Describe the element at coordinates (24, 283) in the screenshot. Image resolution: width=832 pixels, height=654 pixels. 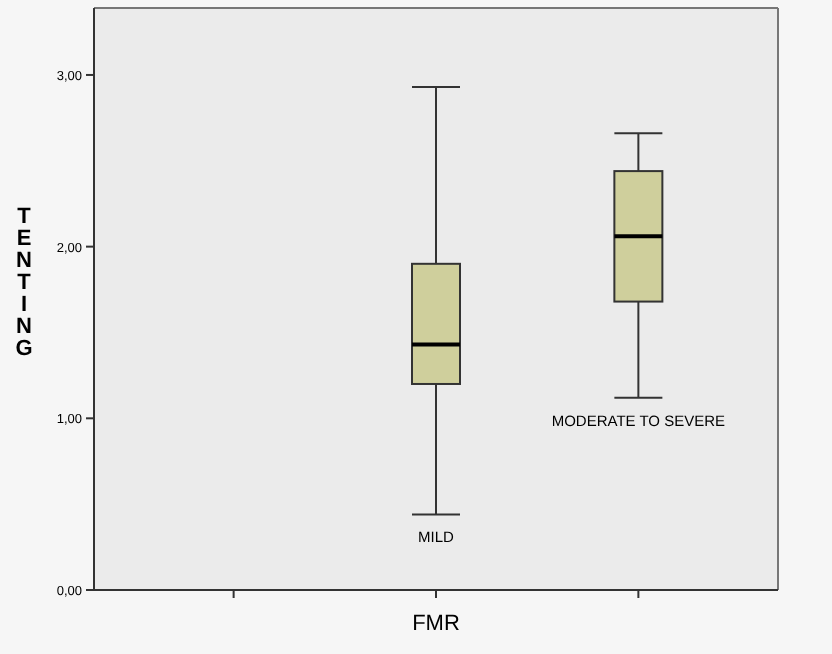
I see `y-axis-title: TENTING` at that location.